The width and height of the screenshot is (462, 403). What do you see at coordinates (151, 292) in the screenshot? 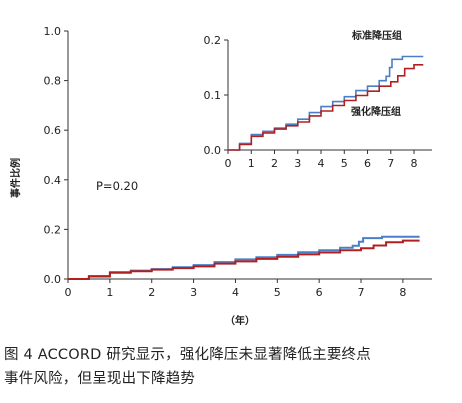
I see `main-x-tick-label: 2` at bounding box center [151, 292].